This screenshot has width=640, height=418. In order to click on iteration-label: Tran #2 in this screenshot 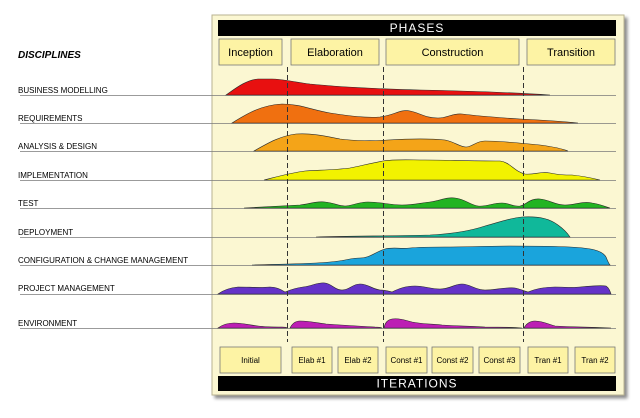, I will do `click(595, 360)`.